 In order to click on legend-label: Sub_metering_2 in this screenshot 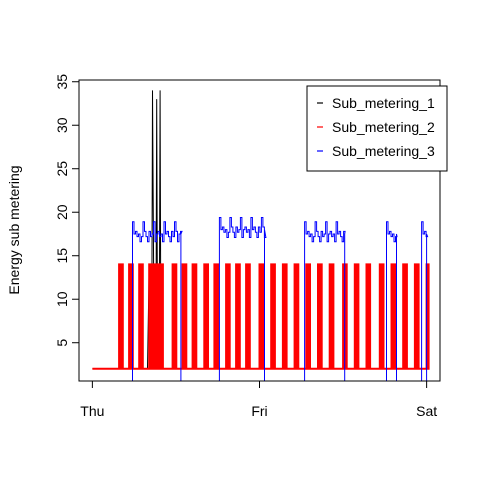, I will do `click(383, 127)`.